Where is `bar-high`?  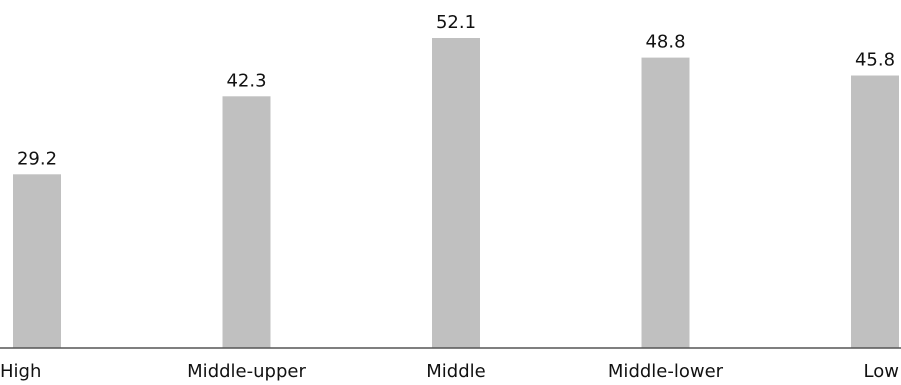
bar-high is located at coordinates (37, 261).